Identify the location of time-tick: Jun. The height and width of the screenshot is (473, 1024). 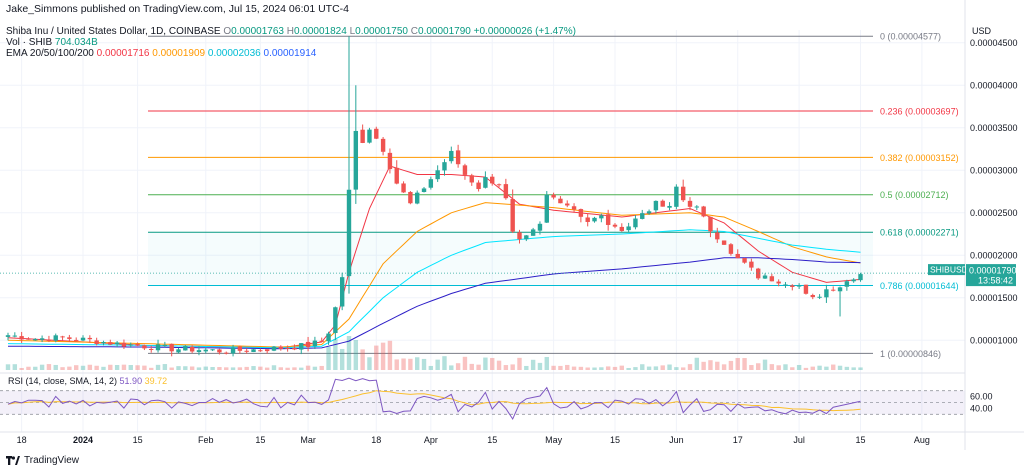
(676, 440).